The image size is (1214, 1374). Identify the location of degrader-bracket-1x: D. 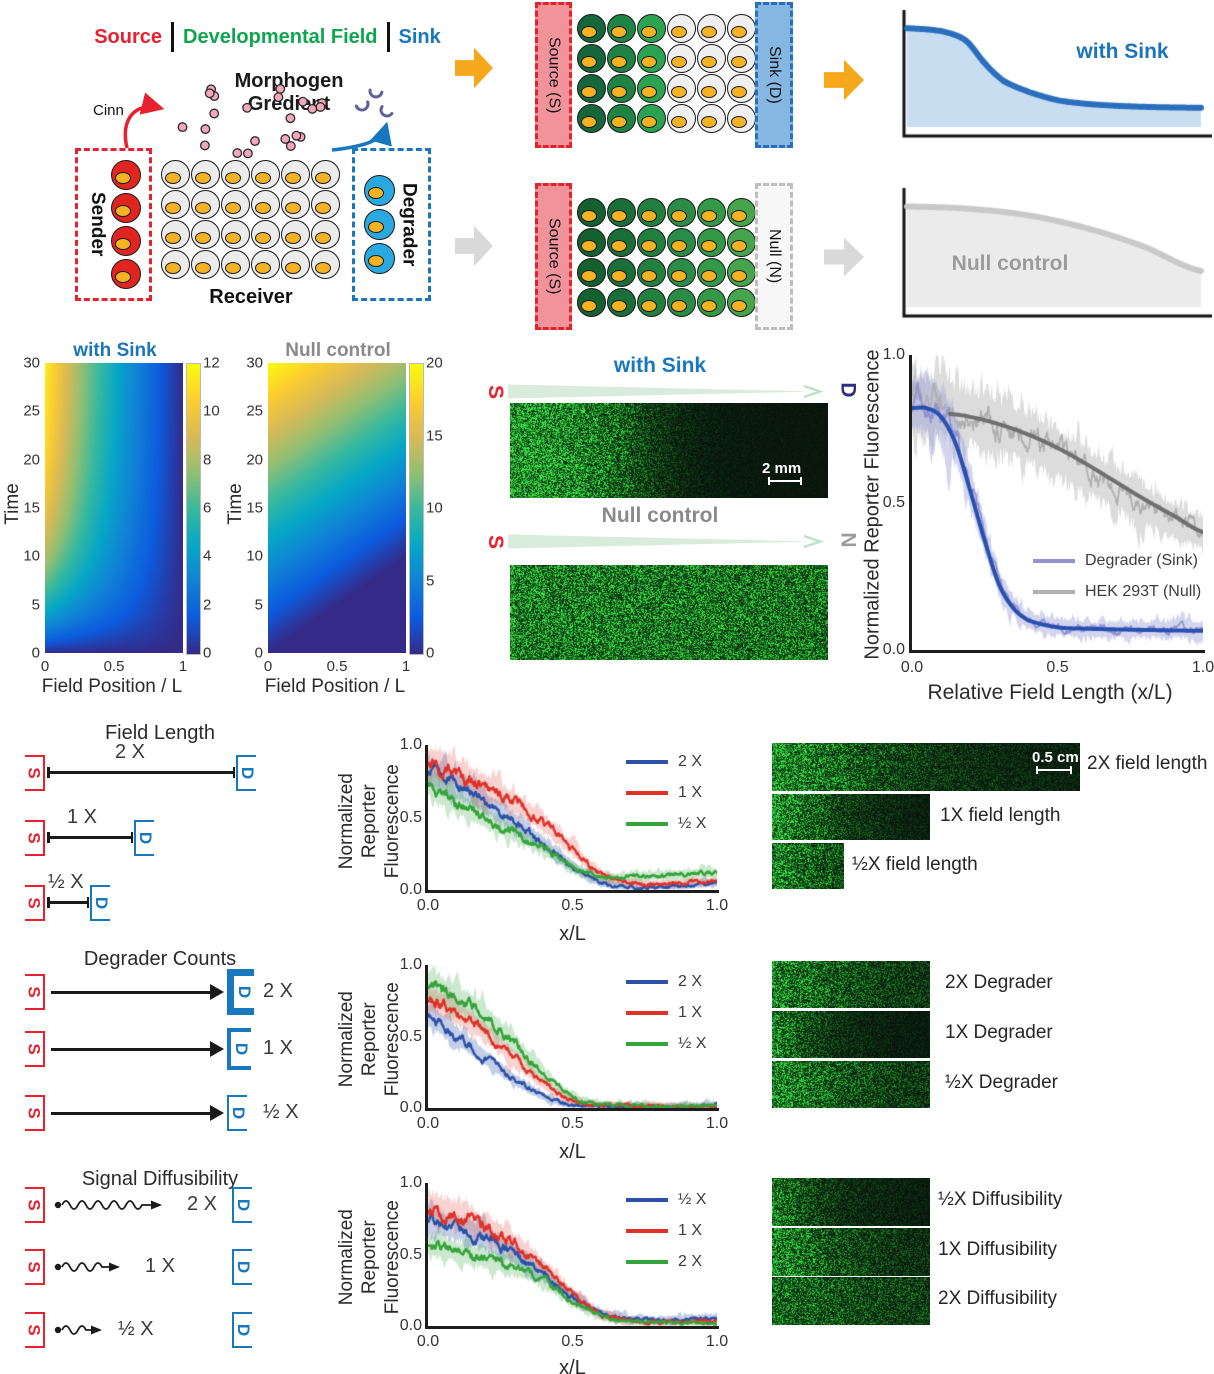
(239, 1049).